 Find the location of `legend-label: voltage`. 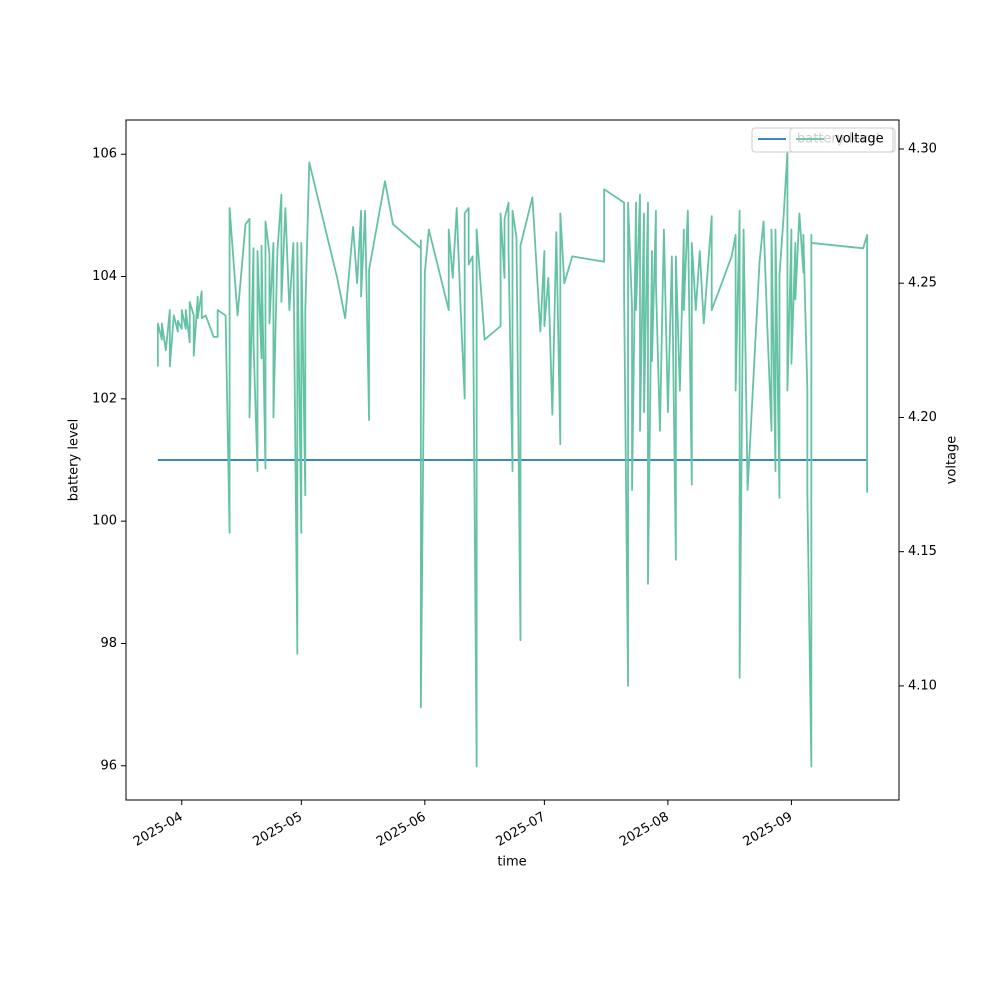

legend-label: voltage is located at coordinates (859, 139).